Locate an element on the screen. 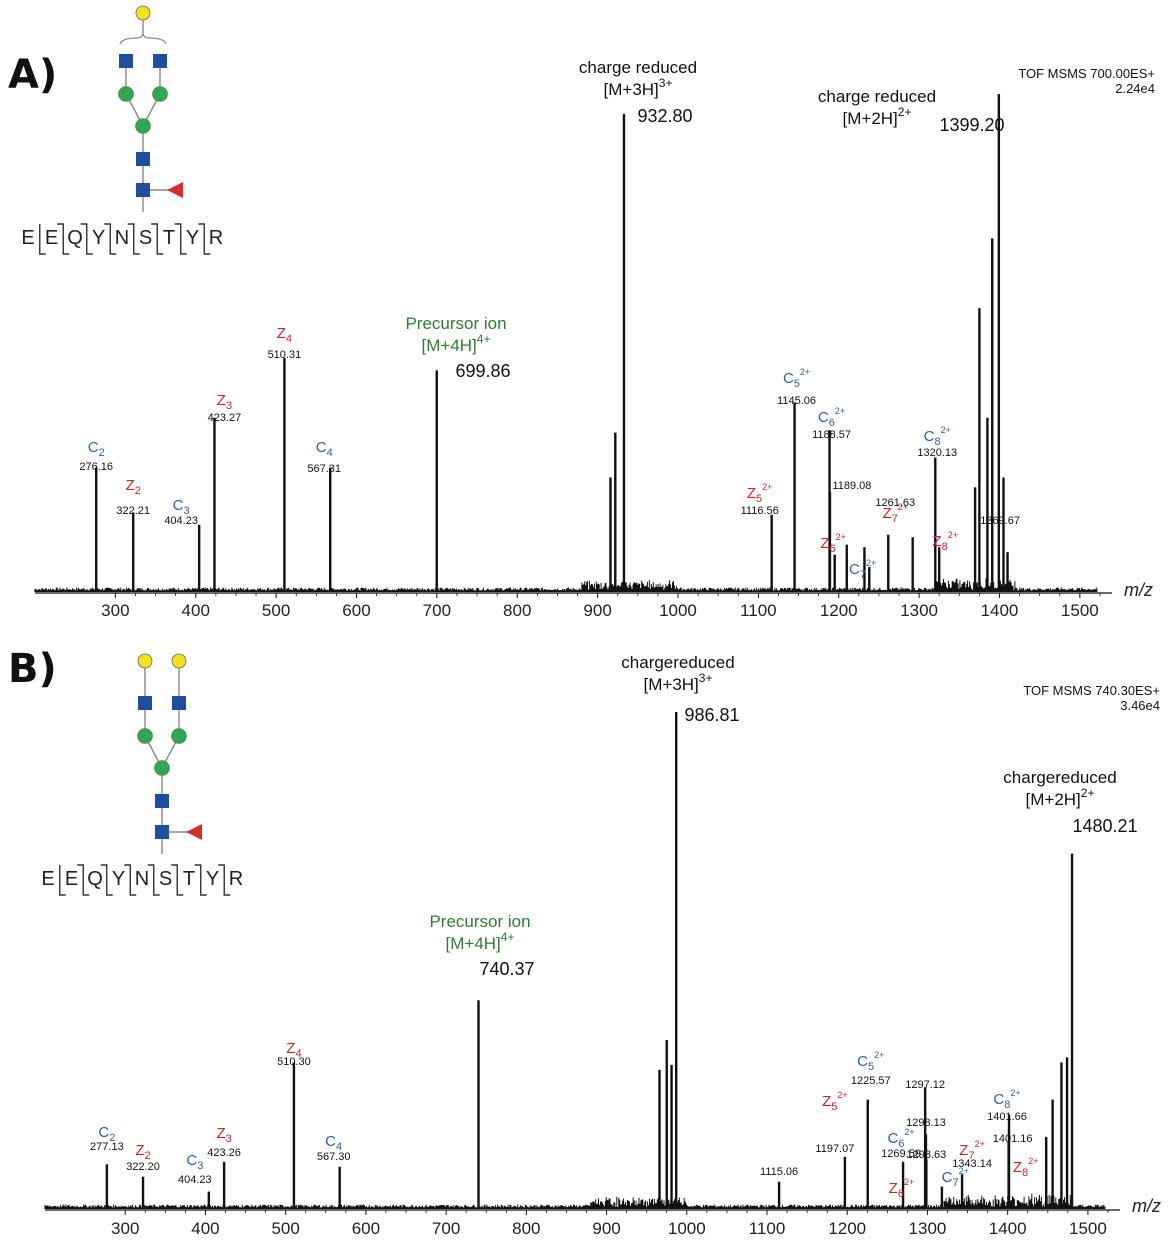 Image resolution: width=1172 pixels, height=1243 pixels. fragment-mz-label: 1188.57 is located at coordinates (831, 435).